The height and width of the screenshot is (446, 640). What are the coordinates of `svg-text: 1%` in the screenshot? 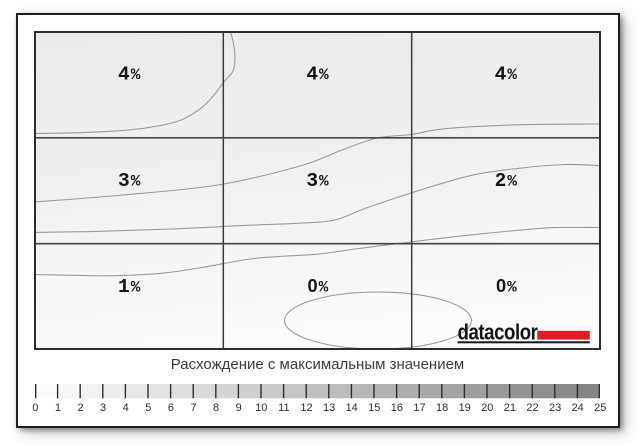 It's located at (129, 287).